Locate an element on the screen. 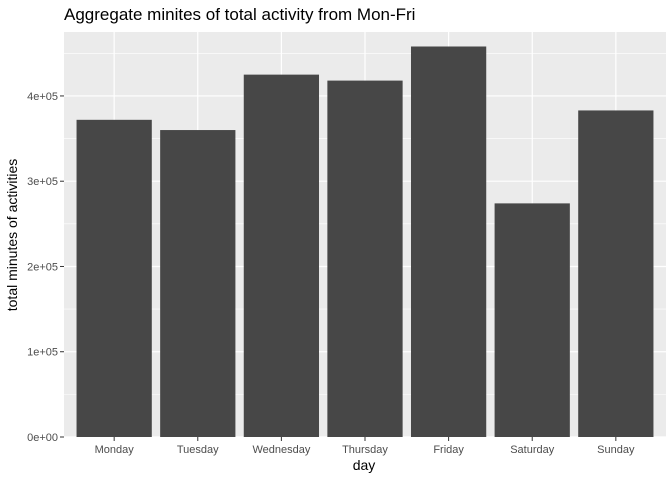 The height and width of the screenshot is (480, 672). x-tick-label: Thursday is located at coordinates (365, 450).